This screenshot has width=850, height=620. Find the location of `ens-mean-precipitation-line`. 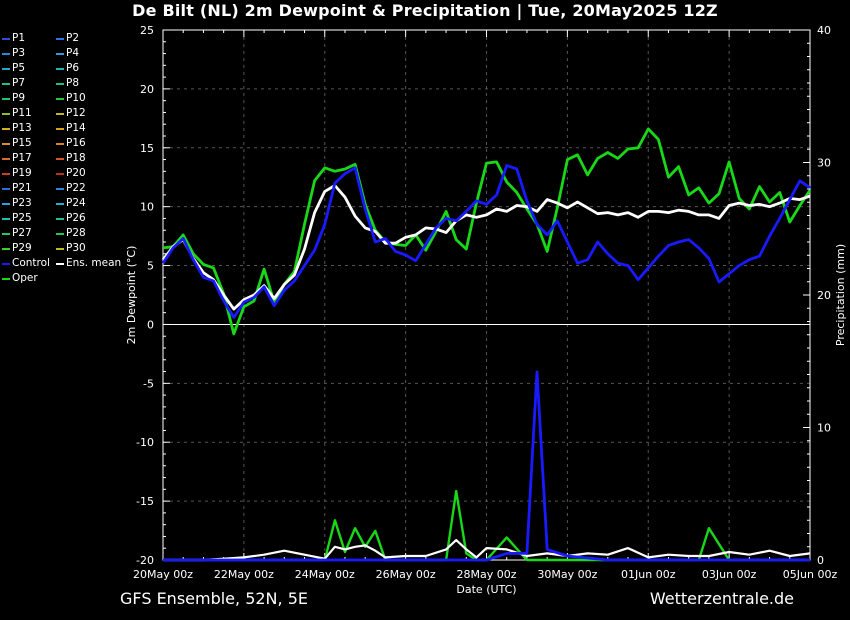

ens-mean-precipitation-line is located at coordinates (487, 550).